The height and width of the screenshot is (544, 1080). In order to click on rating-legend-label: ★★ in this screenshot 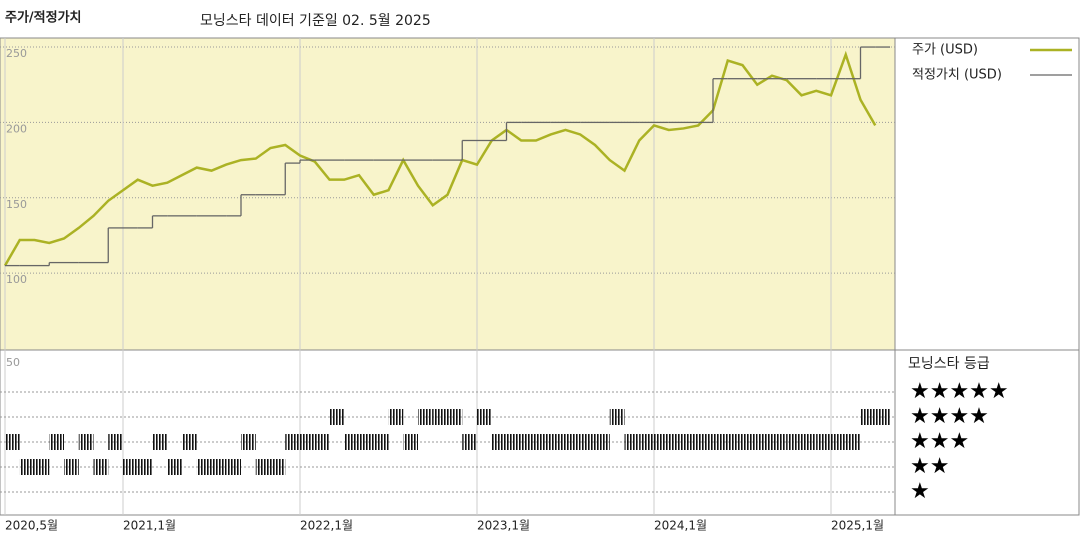, I will do `click(929, 466)`.